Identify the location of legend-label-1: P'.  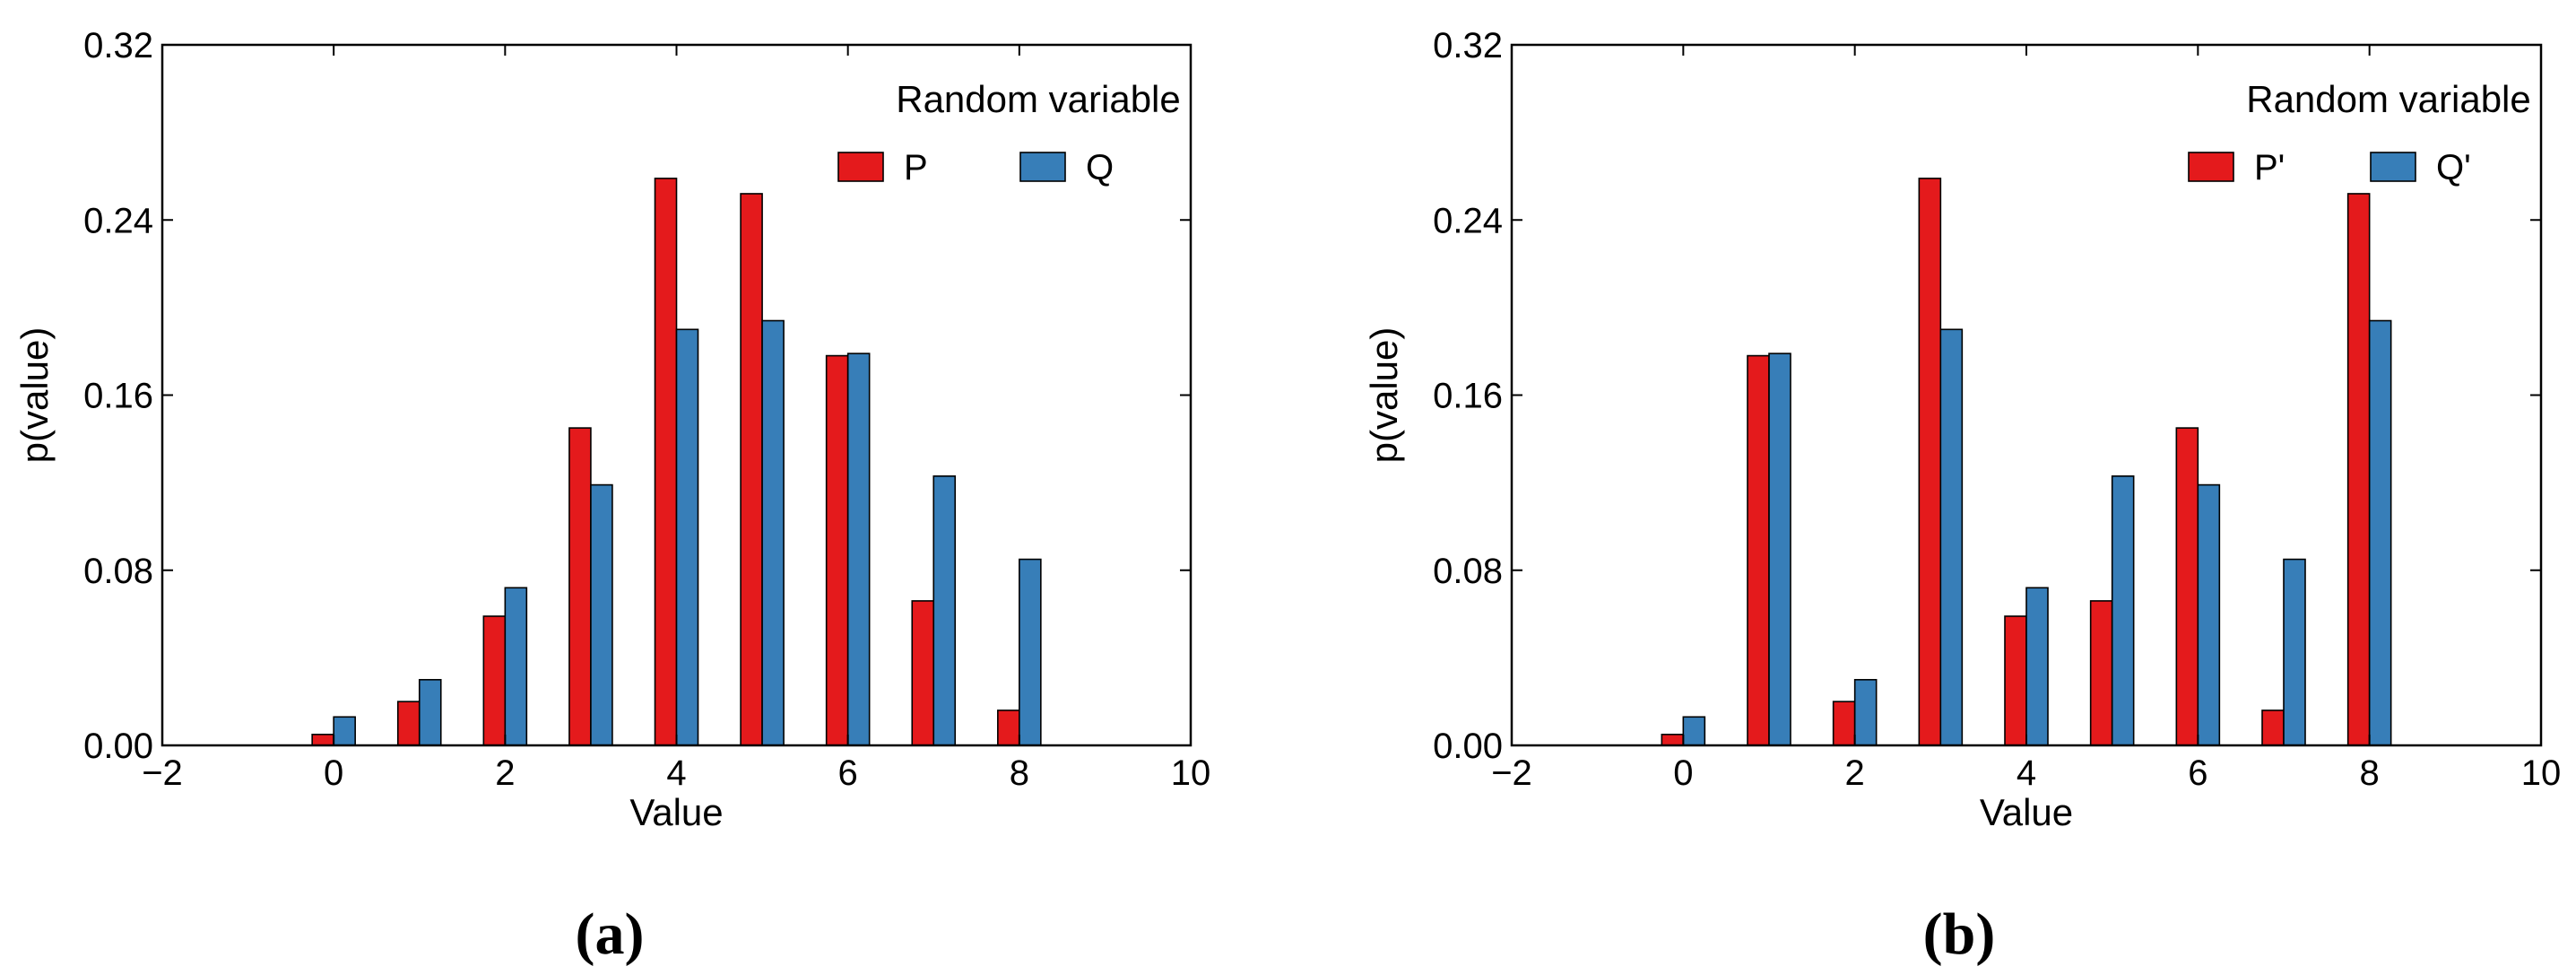
(2269, 167).